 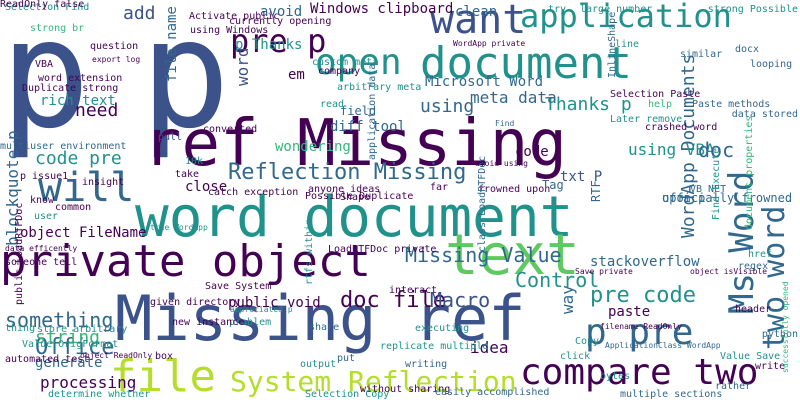 I want to click on cloud-word-put: put, so click(x=346, y=358).